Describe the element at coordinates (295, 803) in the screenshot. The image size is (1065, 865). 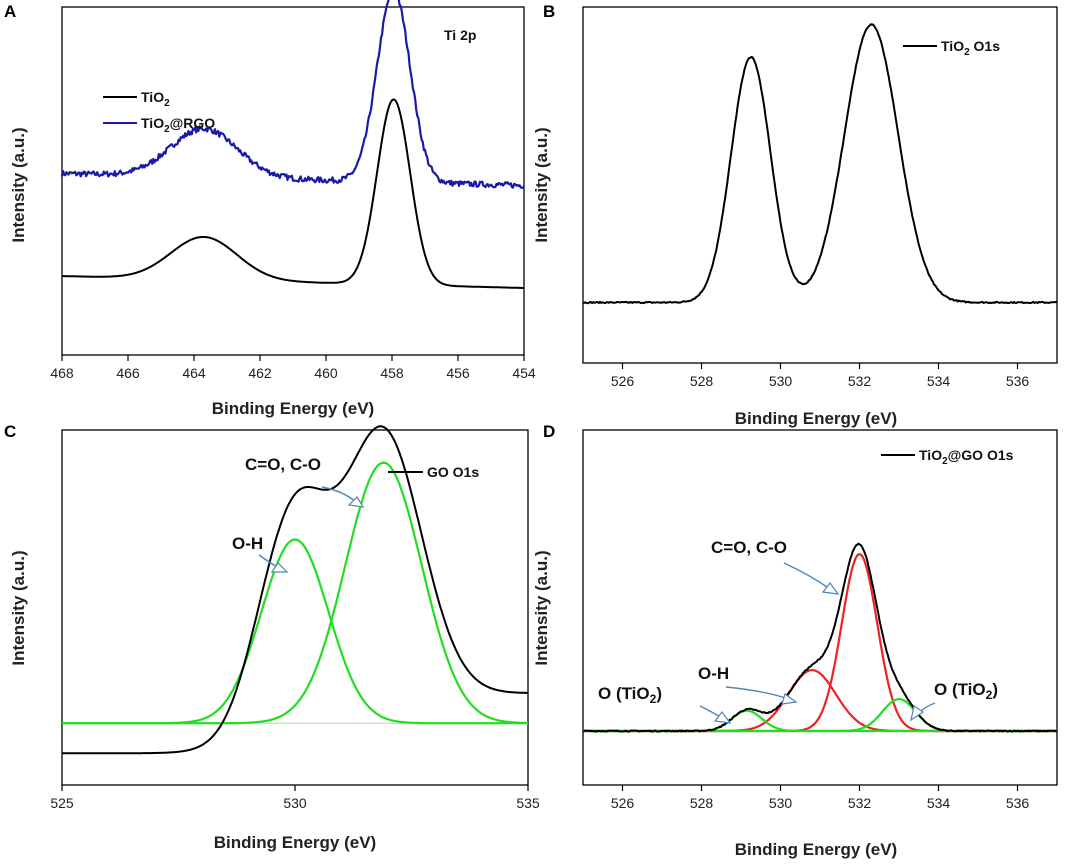
I see `x-tick-label-c-1: 530` at that location.